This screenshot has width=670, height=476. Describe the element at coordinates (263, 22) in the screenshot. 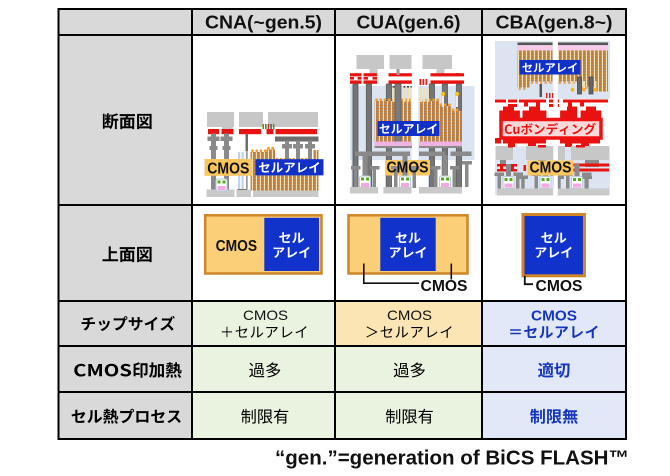

I see `svg-text: CNA(~gen.5)` at that location.